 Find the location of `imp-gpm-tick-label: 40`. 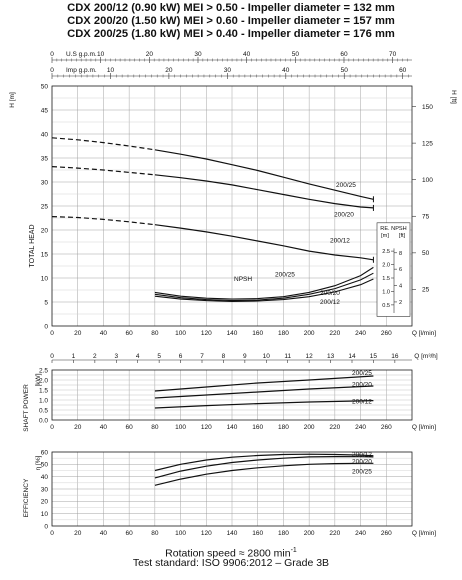

imp-gpm-tick-label: 40 is located at coordinates (286, 70).